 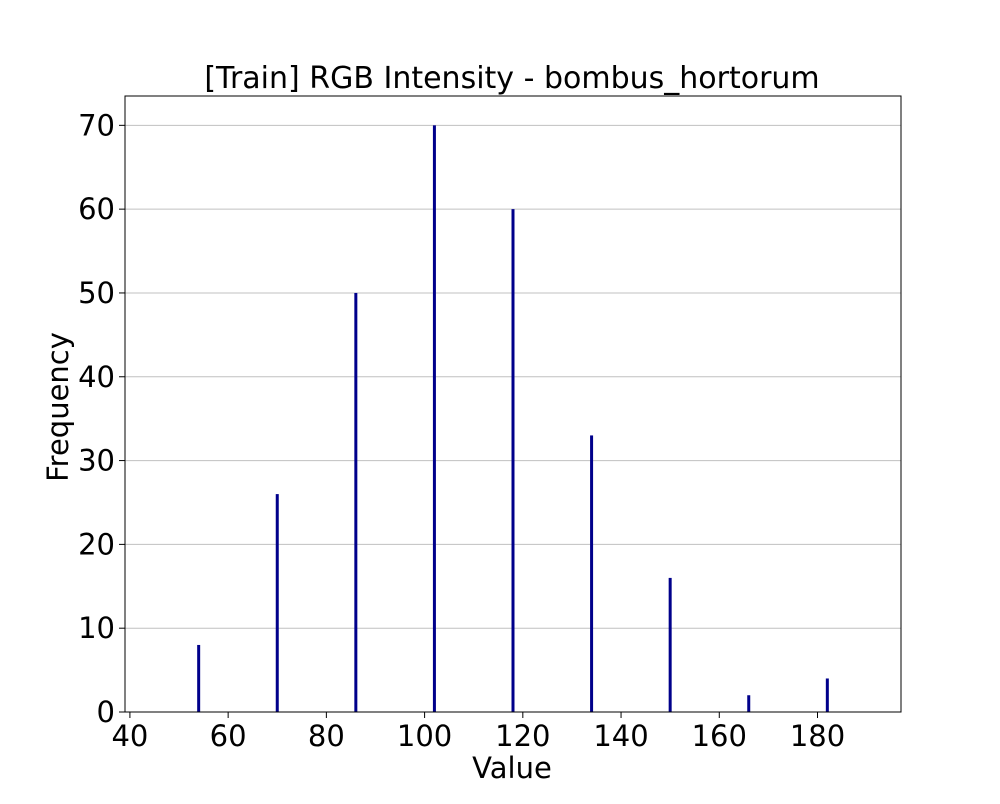 What do you see at coordinates (96, 293) in the screenshot?
I see `y-tick-label-5: 50` at bounding box center [96, 293].